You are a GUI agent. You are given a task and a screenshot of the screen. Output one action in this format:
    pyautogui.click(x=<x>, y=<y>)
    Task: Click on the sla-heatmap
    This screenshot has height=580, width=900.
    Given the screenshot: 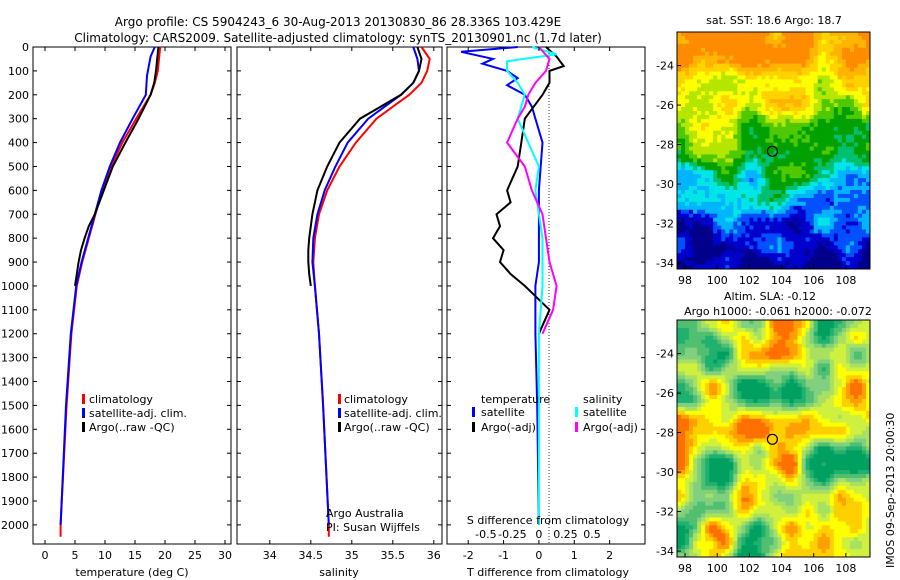 What is the action you would take?
    pyautogui.click(x=774, y=439)
    